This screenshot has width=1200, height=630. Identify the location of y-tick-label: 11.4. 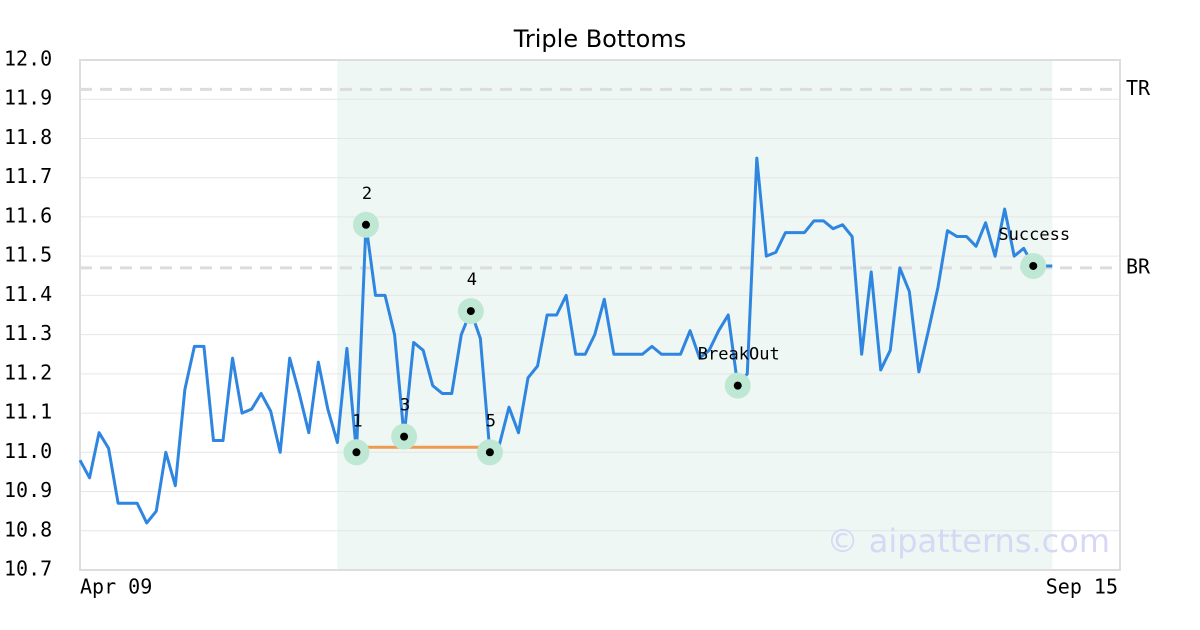
(28, 294).